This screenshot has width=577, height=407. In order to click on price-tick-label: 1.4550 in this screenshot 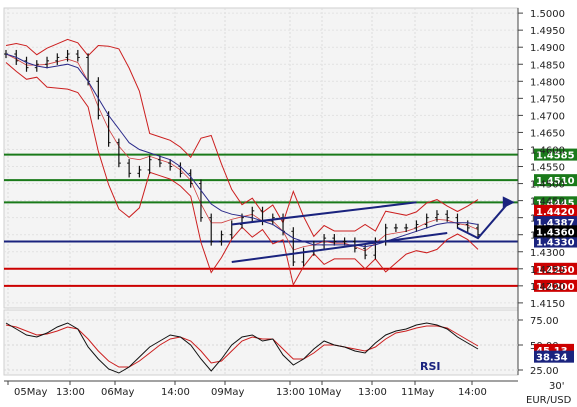, I will do `click(547, 168)`.